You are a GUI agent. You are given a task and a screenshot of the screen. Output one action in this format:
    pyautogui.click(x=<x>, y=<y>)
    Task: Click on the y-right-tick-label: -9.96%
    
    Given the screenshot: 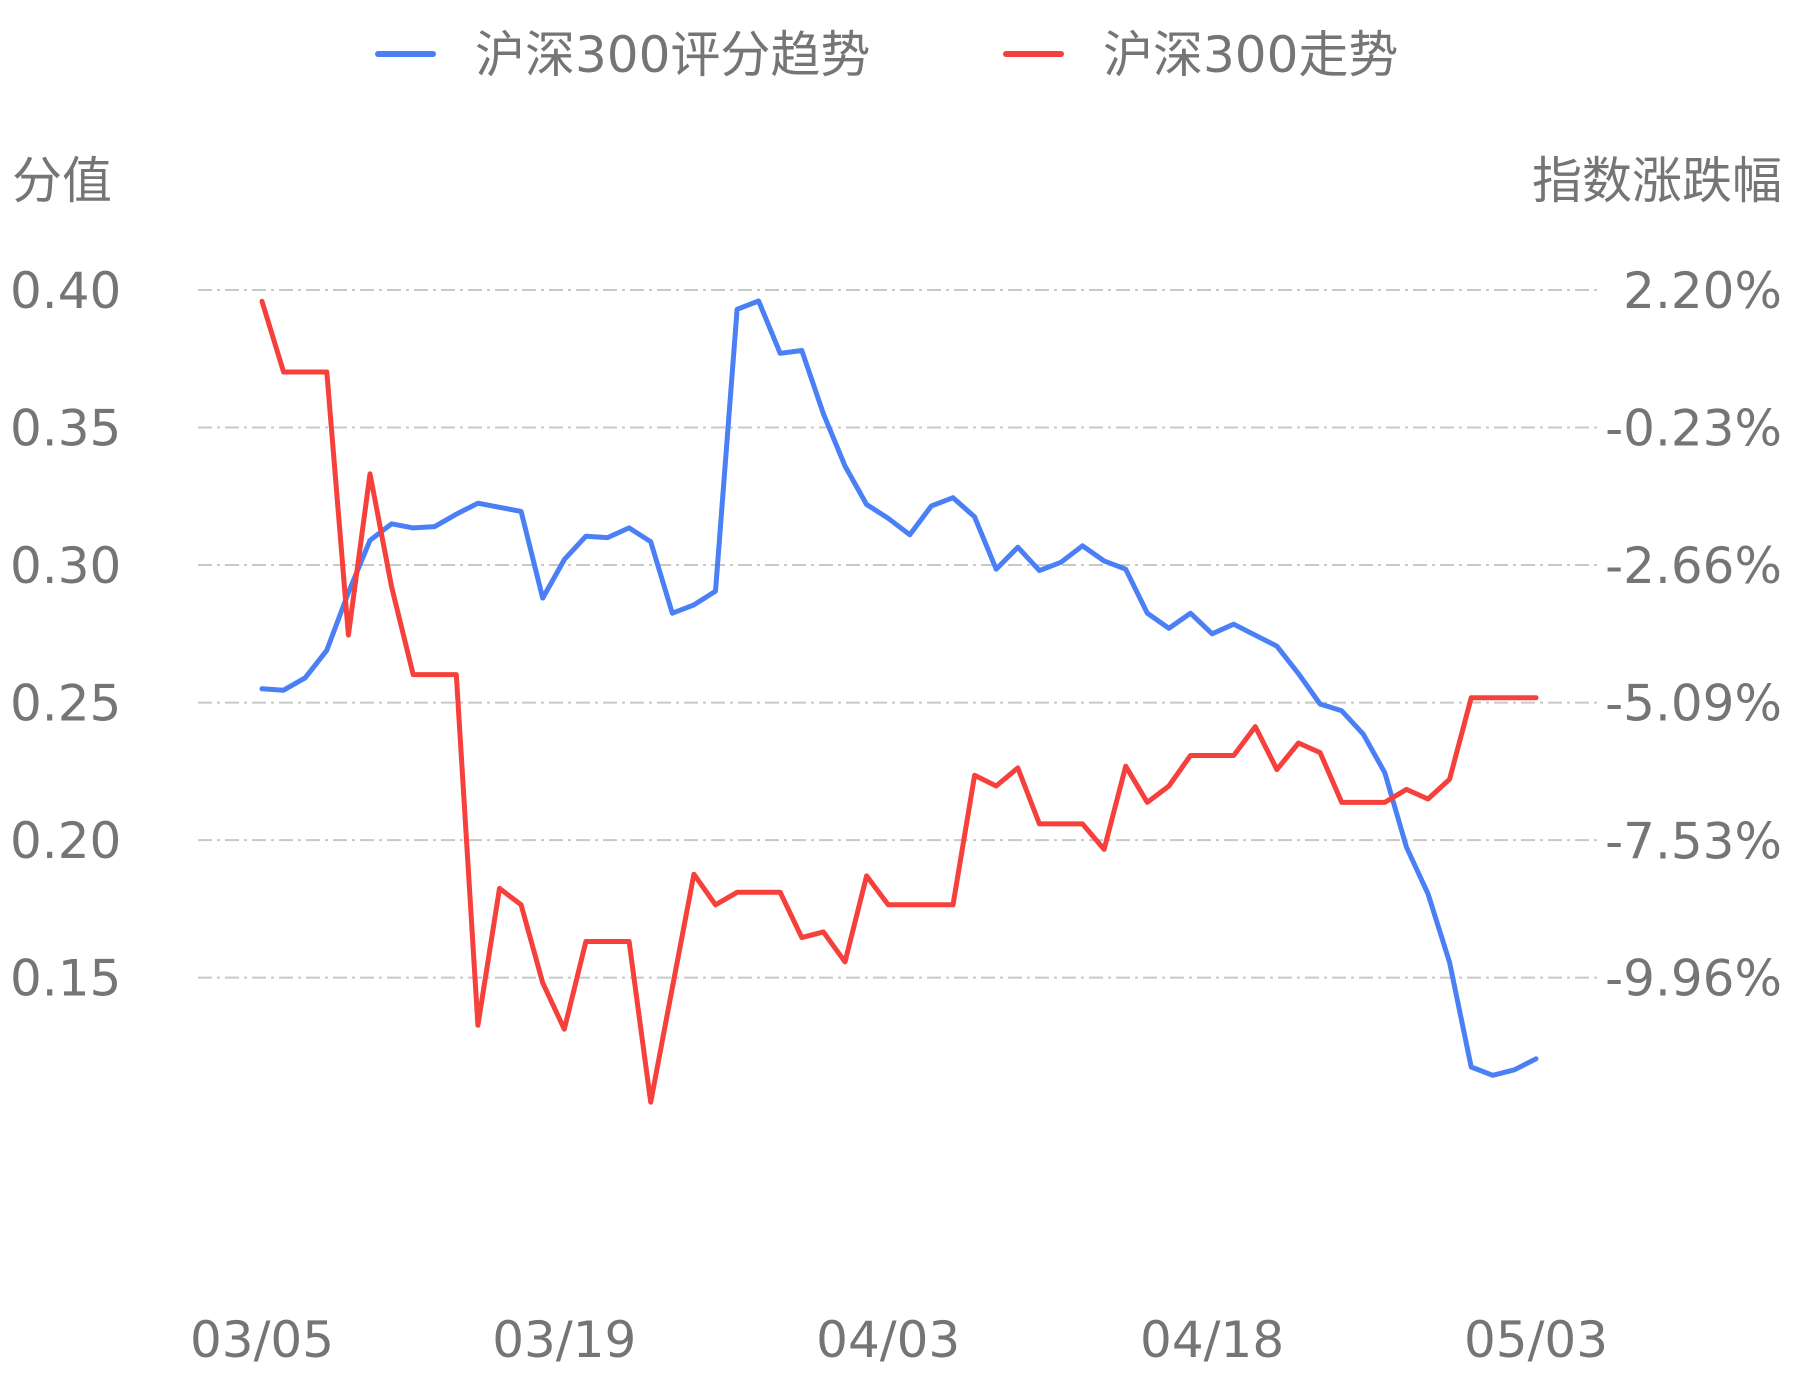 What is the action you would take?
    pyautogui.click(x=1693, y=979)
    